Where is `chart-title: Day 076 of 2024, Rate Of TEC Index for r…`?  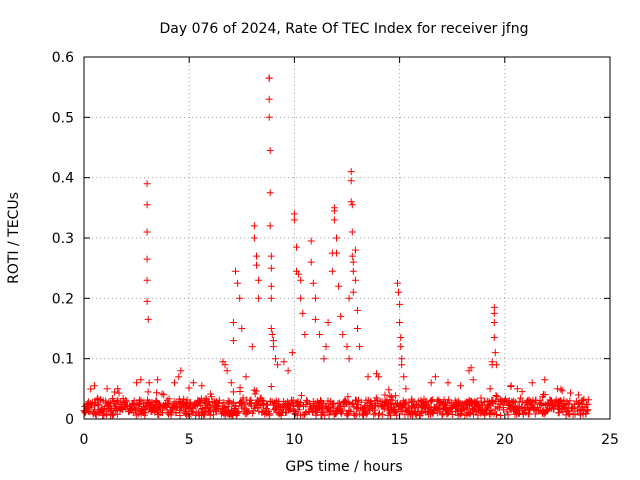 chart-title: Day 076 of 2024, Rate Of TEC Index for r… is located at coordinates (344, 29).